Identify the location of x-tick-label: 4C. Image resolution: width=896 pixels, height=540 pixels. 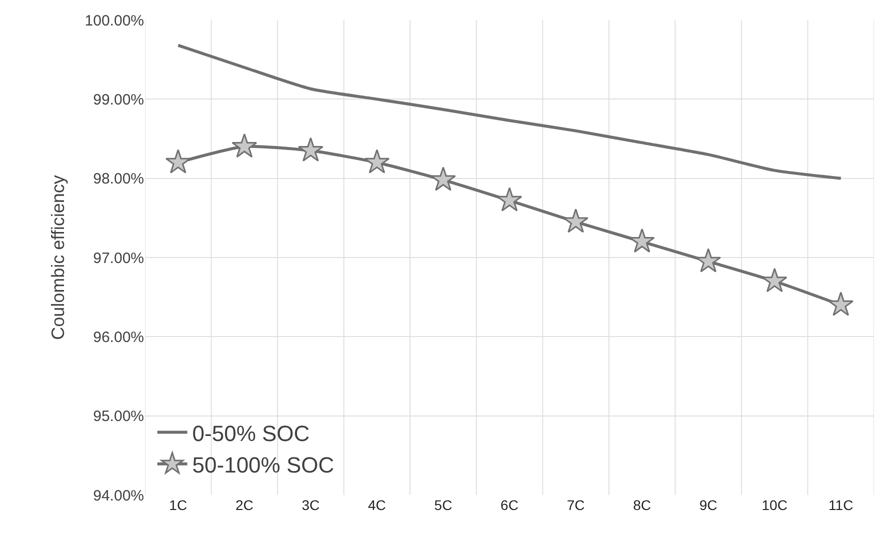
(377, 505).